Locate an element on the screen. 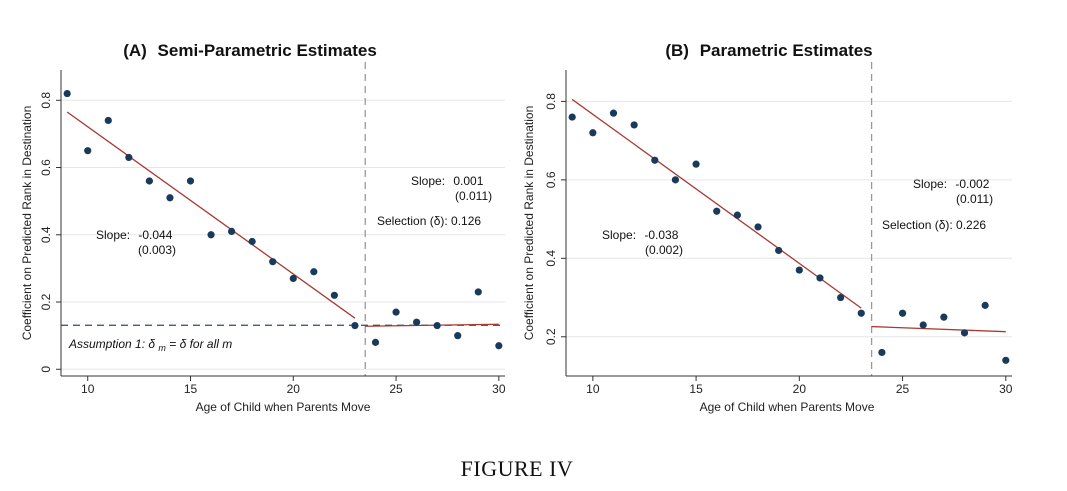 The image size is (1067, 491). panel-b-slope-right-se: (0.011) is located at coordinates (974, 199).